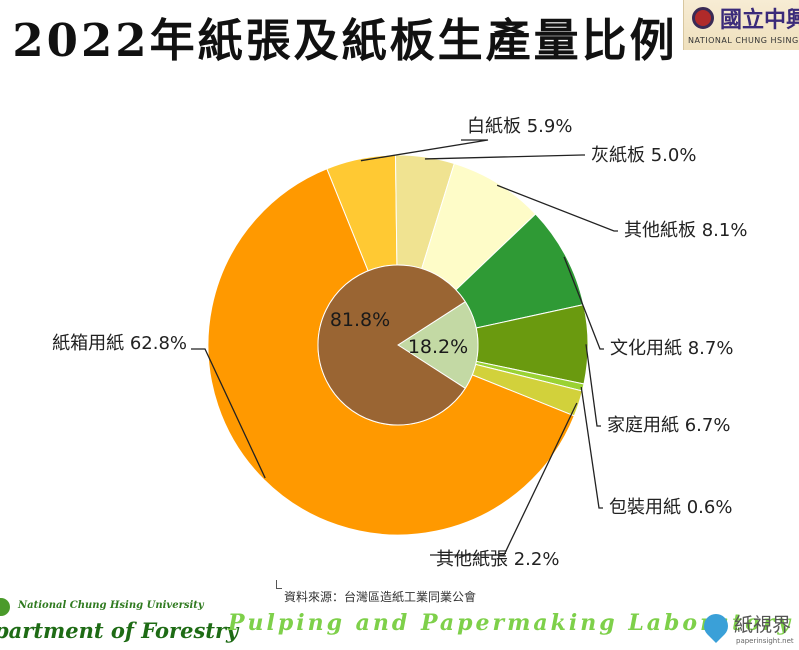 The height and width of the screenshot is (650, 799). I want to click on slice-label-8: 紙箱用紙 62.8%, so click(119, 343).